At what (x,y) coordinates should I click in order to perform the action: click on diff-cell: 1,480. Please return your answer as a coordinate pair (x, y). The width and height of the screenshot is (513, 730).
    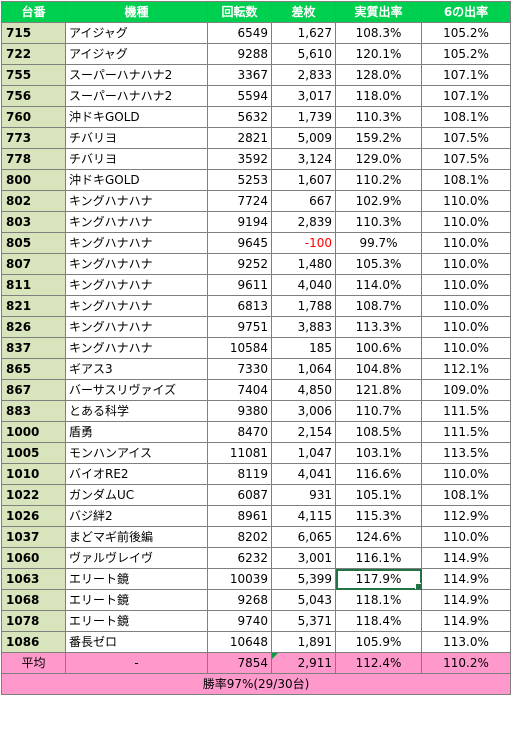
    Looking at the image, I should click on (303, 264).